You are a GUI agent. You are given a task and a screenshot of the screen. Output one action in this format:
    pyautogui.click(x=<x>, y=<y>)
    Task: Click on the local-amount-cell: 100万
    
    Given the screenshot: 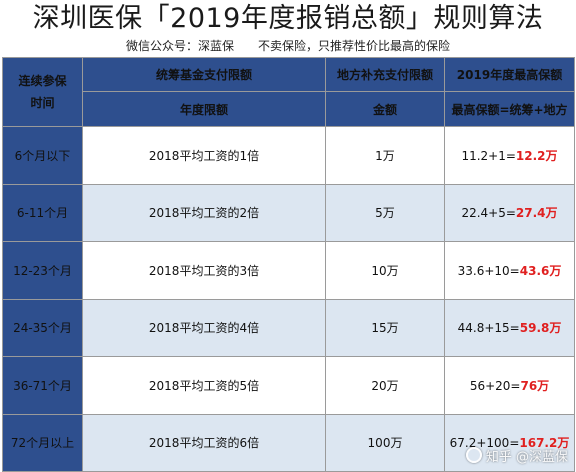 What is the action you would take?
    pyautogui.click(x=385, y=442)
    